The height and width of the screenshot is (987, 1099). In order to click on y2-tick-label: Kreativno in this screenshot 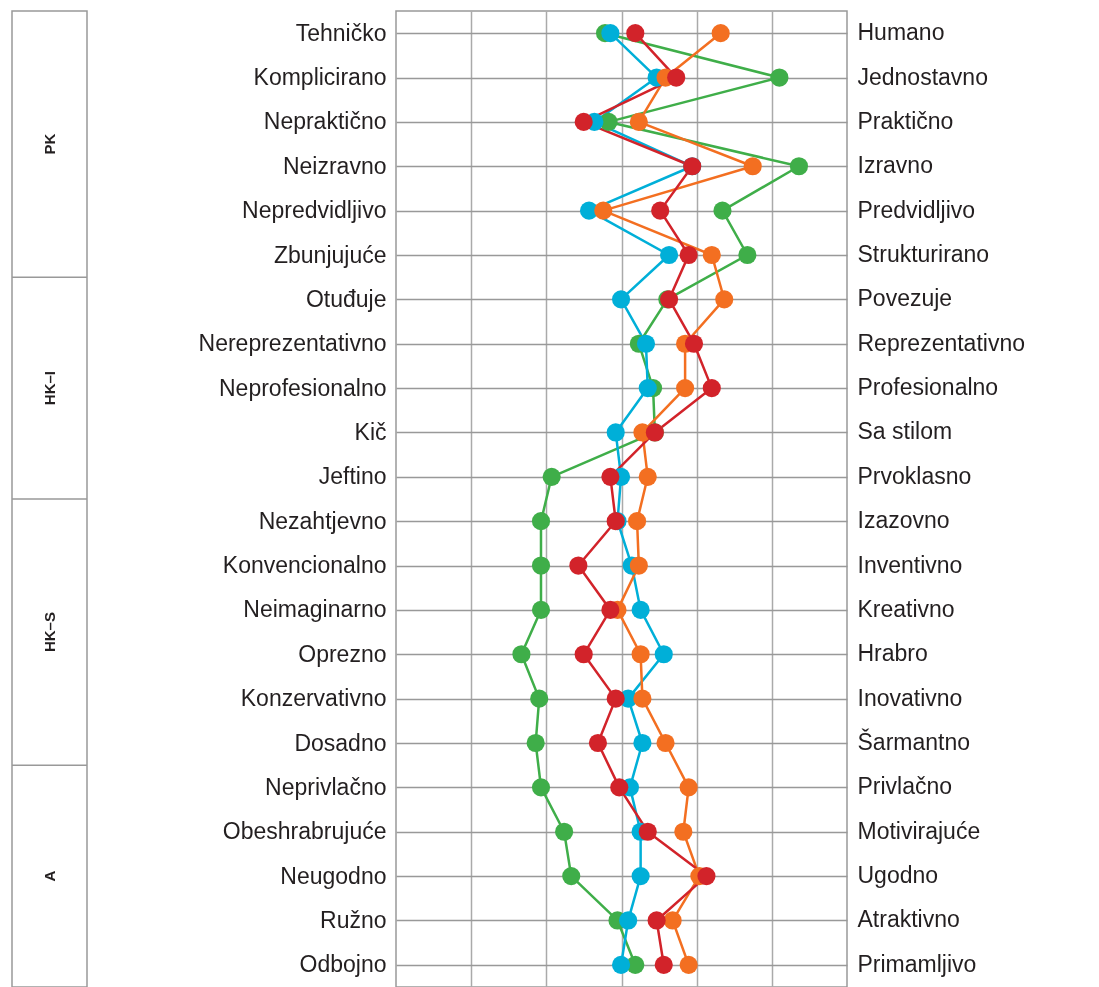, I will do `click(906, 608)`.